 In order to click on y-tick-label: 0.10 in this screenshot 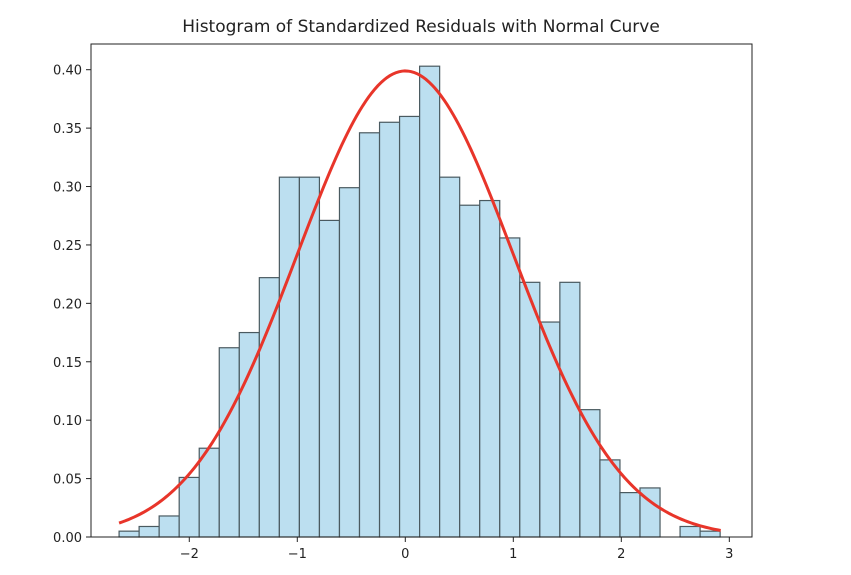, I will do `click(67, 421)`.